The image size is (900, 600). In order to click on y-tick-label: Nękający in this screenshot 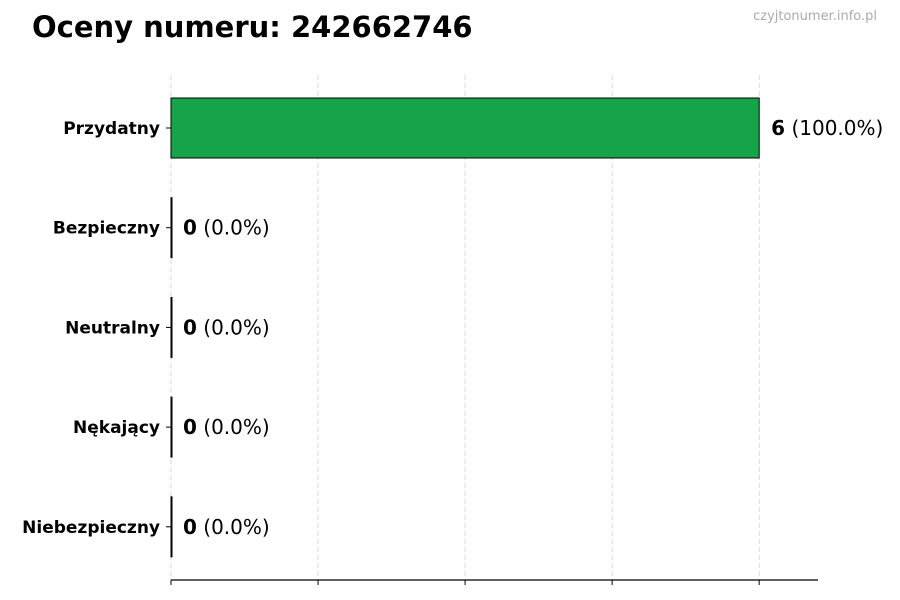, I will do `click(116, 428)`.